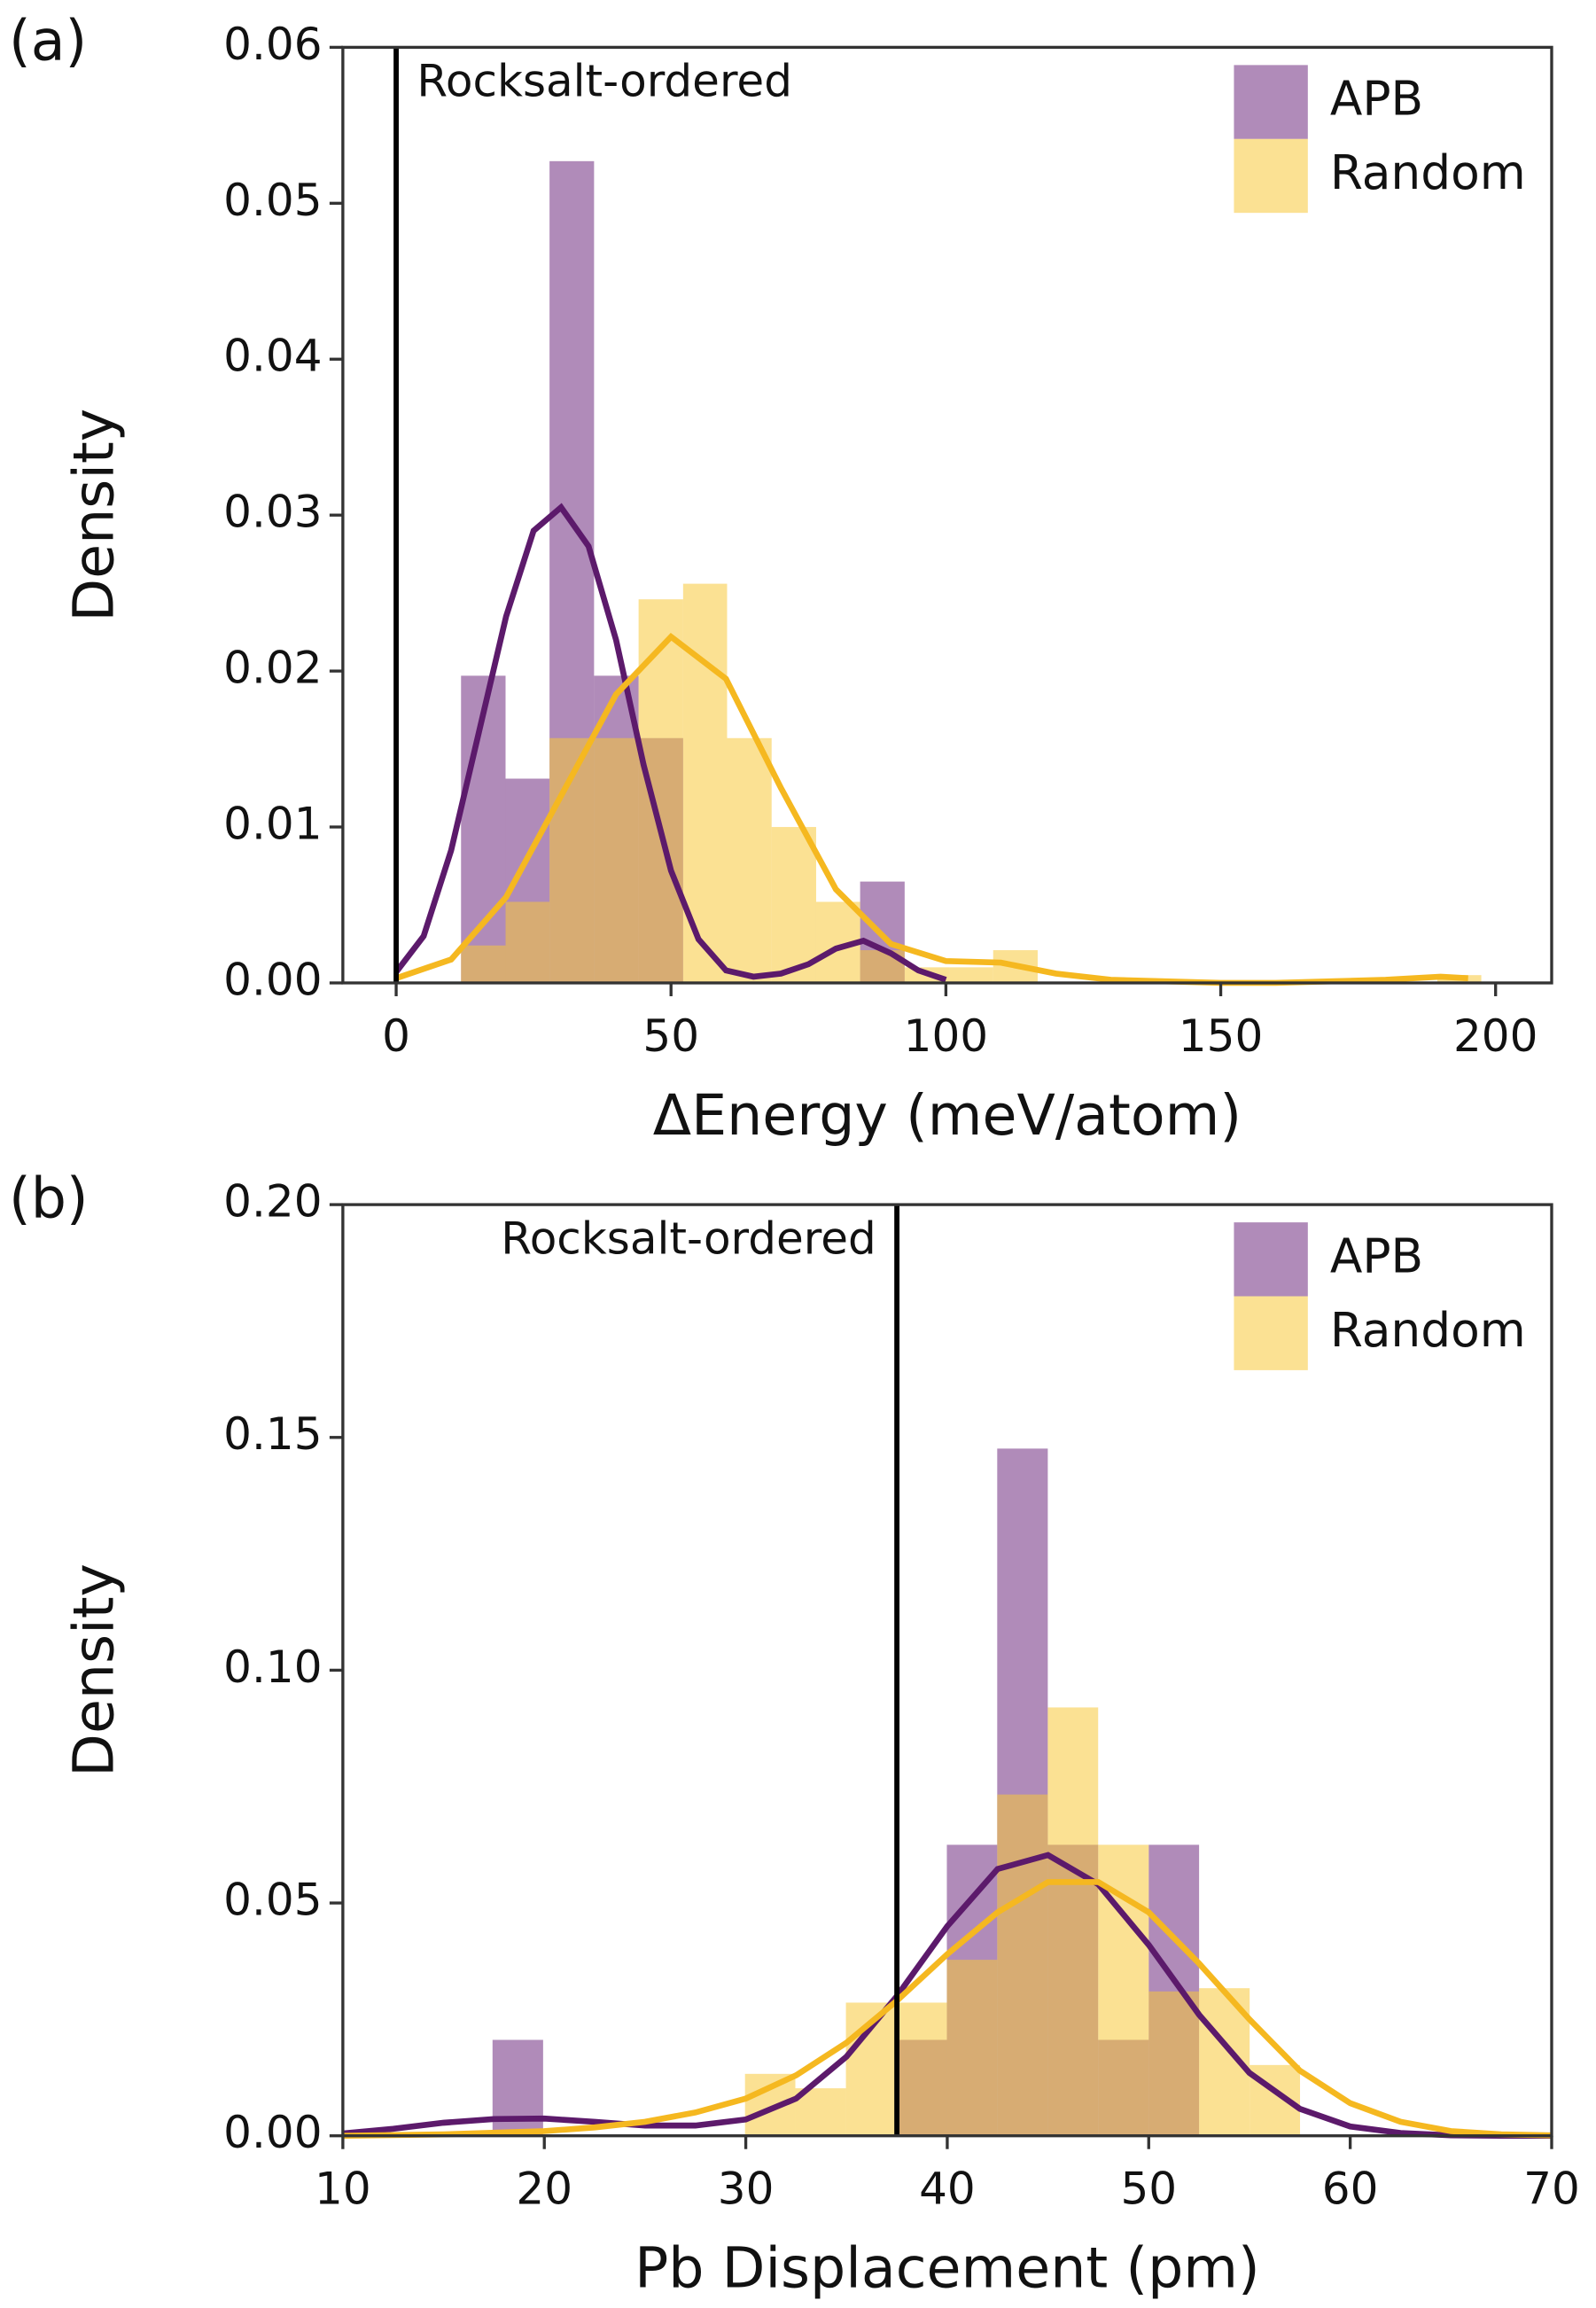 This screenshot has width=1596, height=2308. I want to click on x-tick-label: 10, so click(343, 2189).